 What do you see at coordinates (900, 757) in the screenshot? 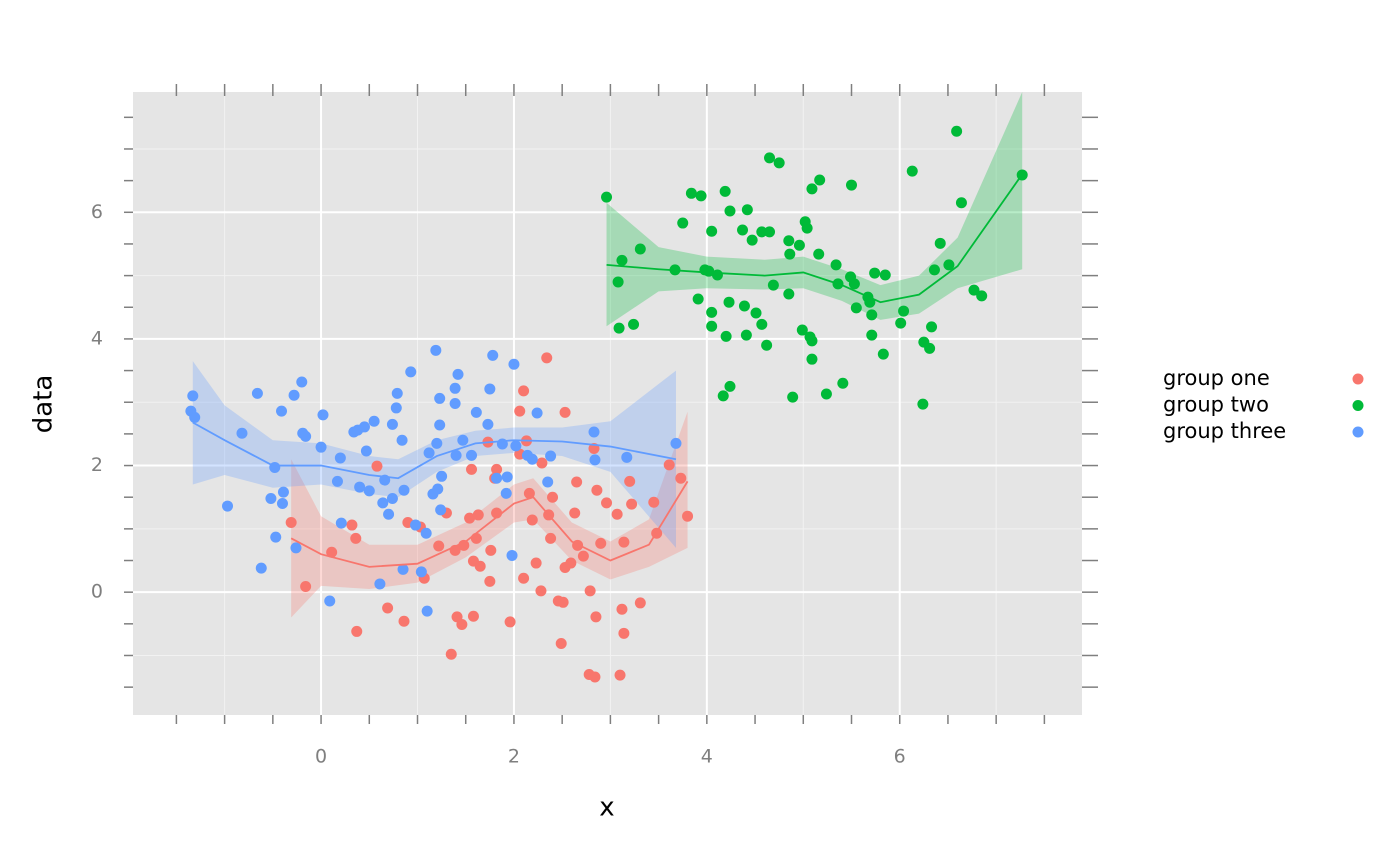
I see `x-tick-label: 6` at bounding box center [900, 757].